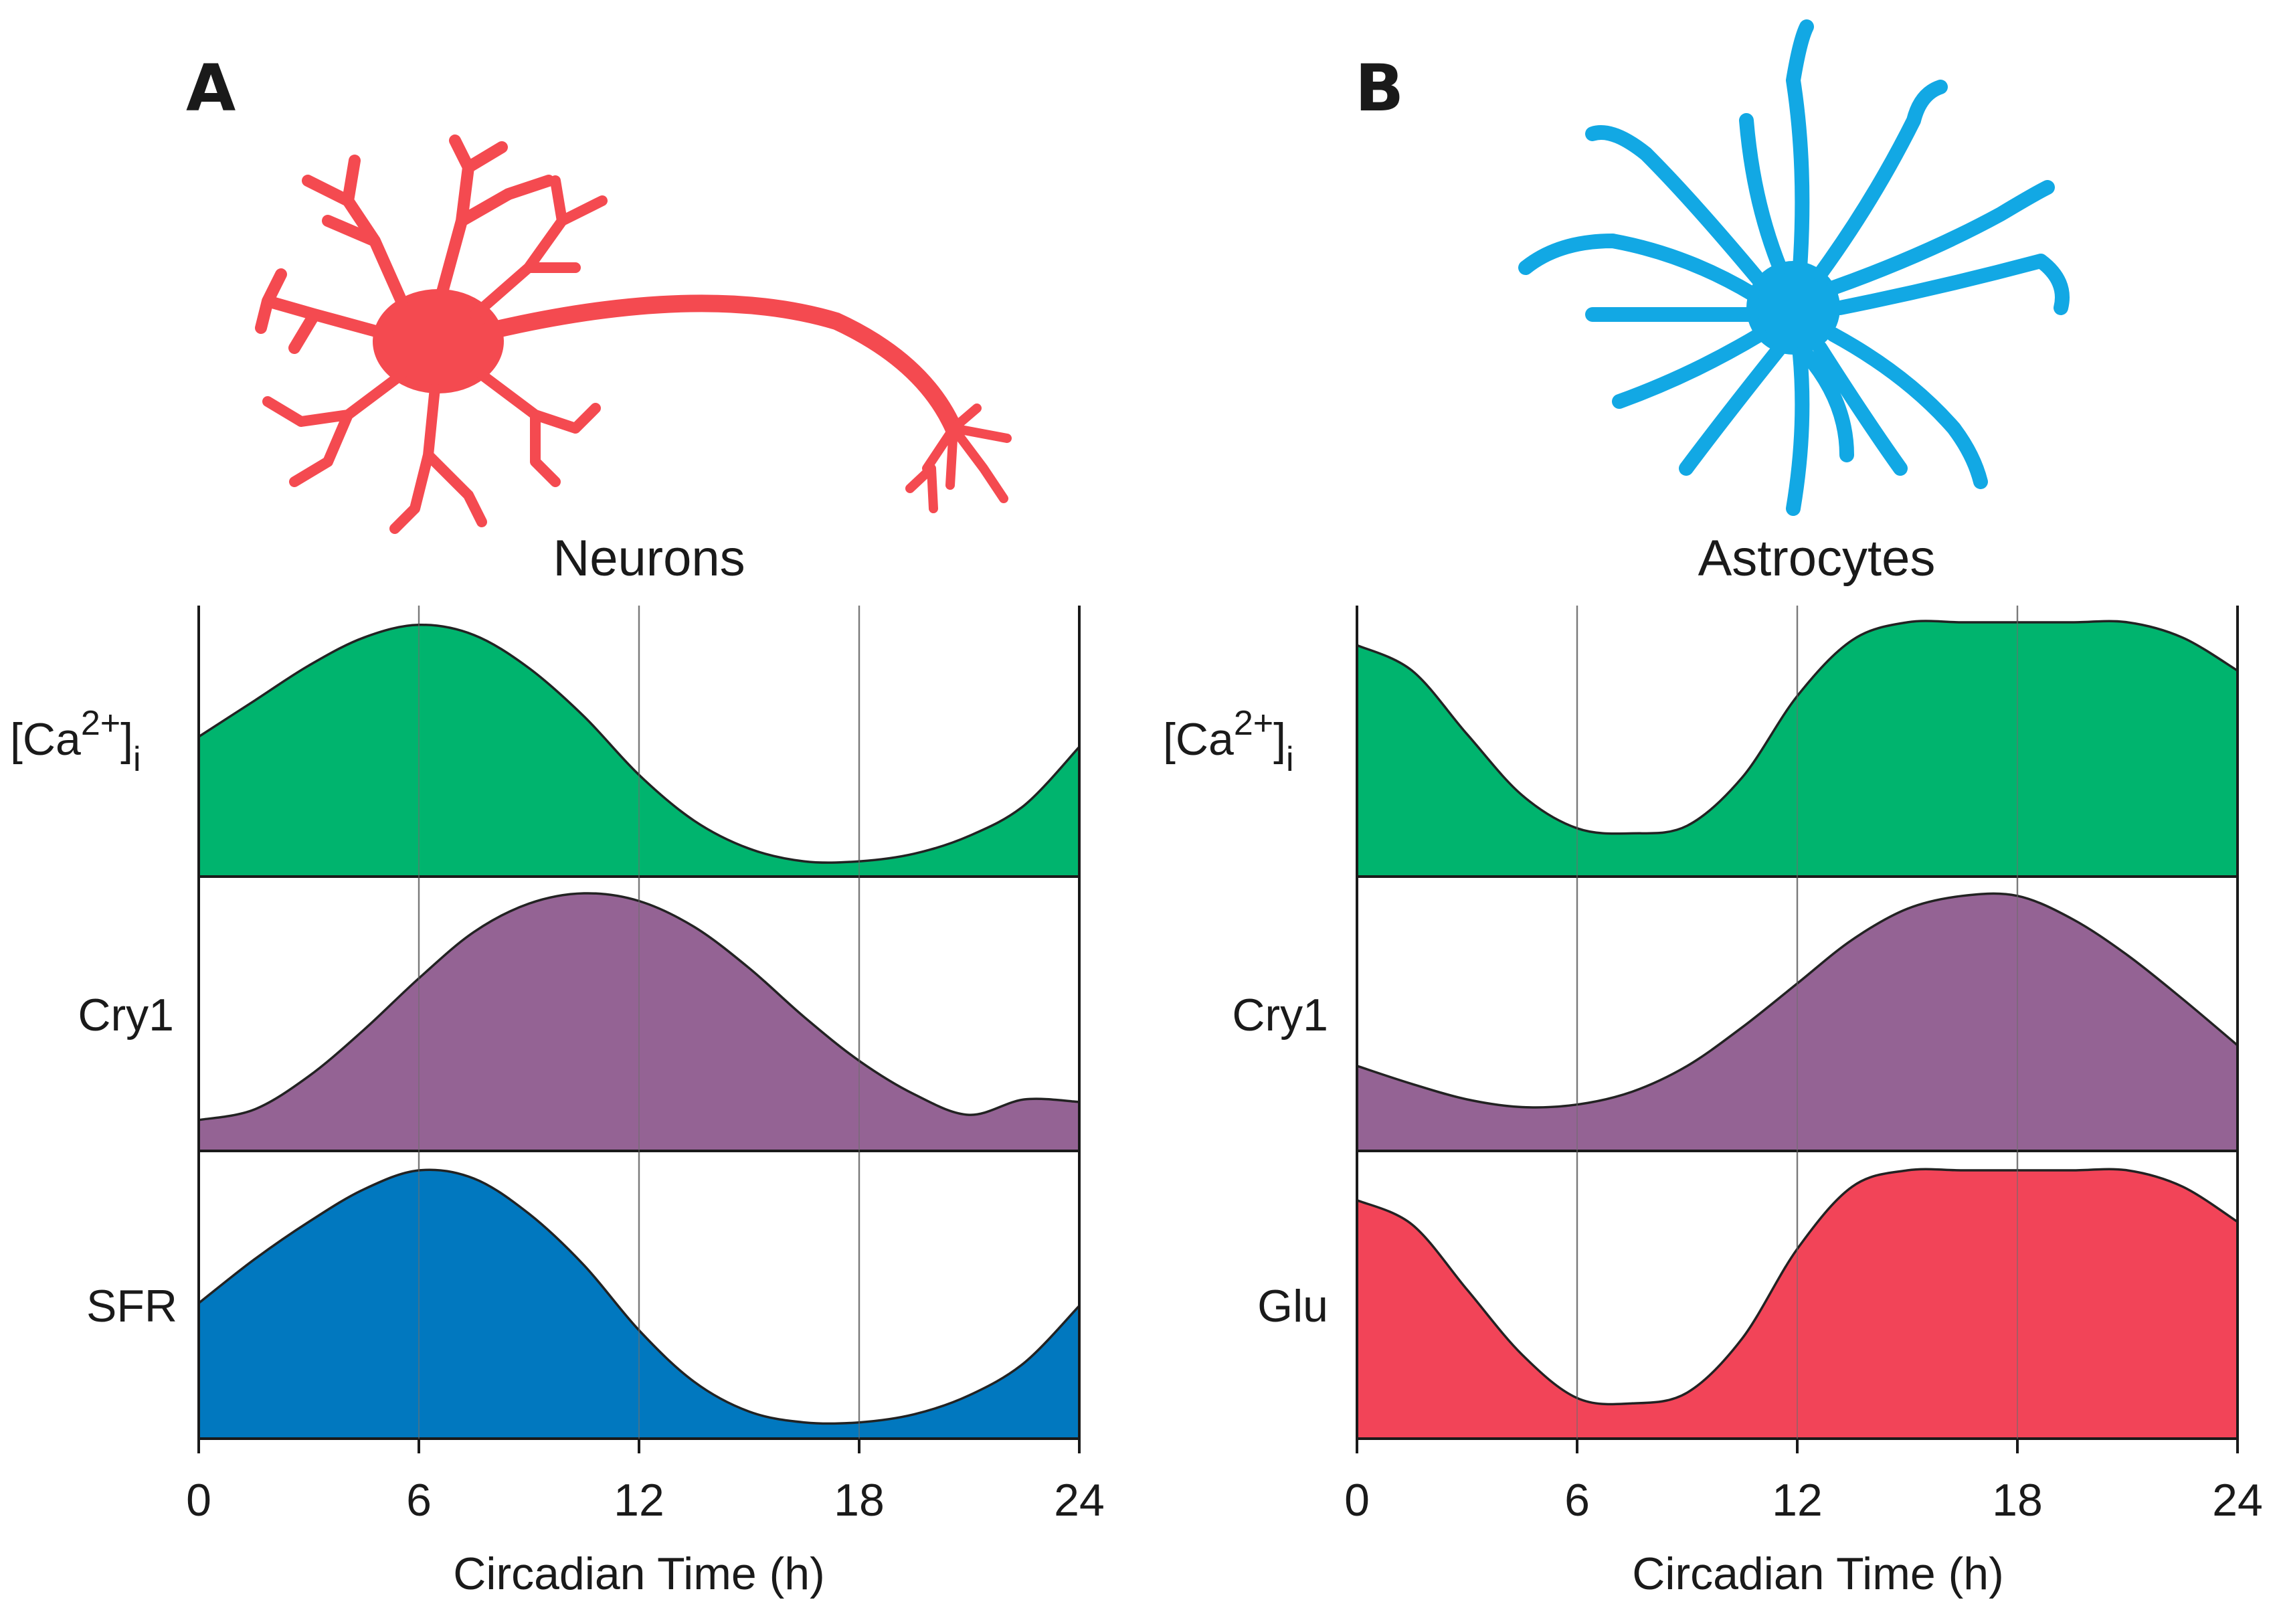 Image resolution: width=2275 pixels, height=1624 pixels. What do you see at coordinates (639, 1573) in the screenshot?
I see `x-axis-title-a: Circadian Time (h)` at bounding box center [639, 1573].